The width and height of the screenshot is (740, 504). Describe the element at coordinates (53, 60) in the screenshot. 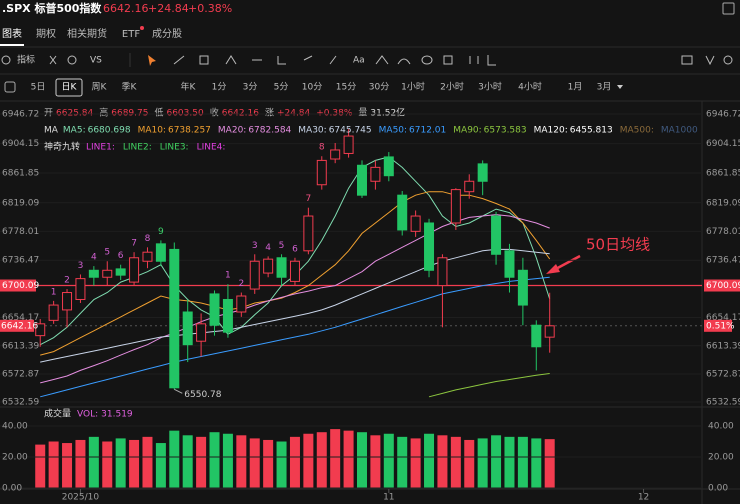

I see `compare-icon` at that location.